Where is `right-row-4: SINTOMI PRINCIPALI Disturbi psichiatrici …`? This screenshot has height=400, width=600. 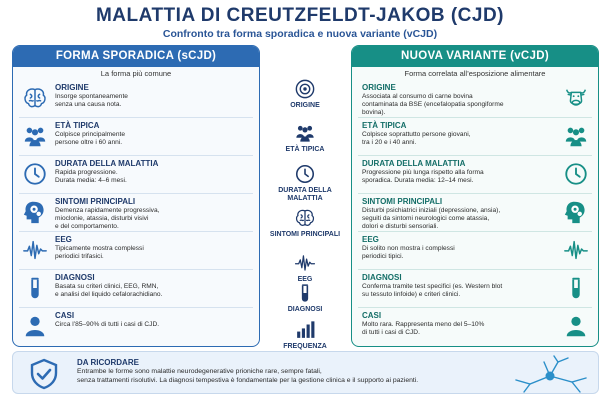
right-row-4: SINTOMI PRINCIPALI Disturbi psichiatrici … is located at coordinates (475, 213).